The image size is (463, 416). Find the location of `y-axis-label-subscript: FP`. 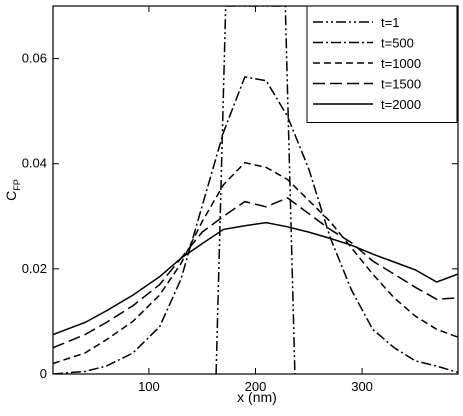

y-axis-label-subscript: FP is located at coordinates (17, 185).